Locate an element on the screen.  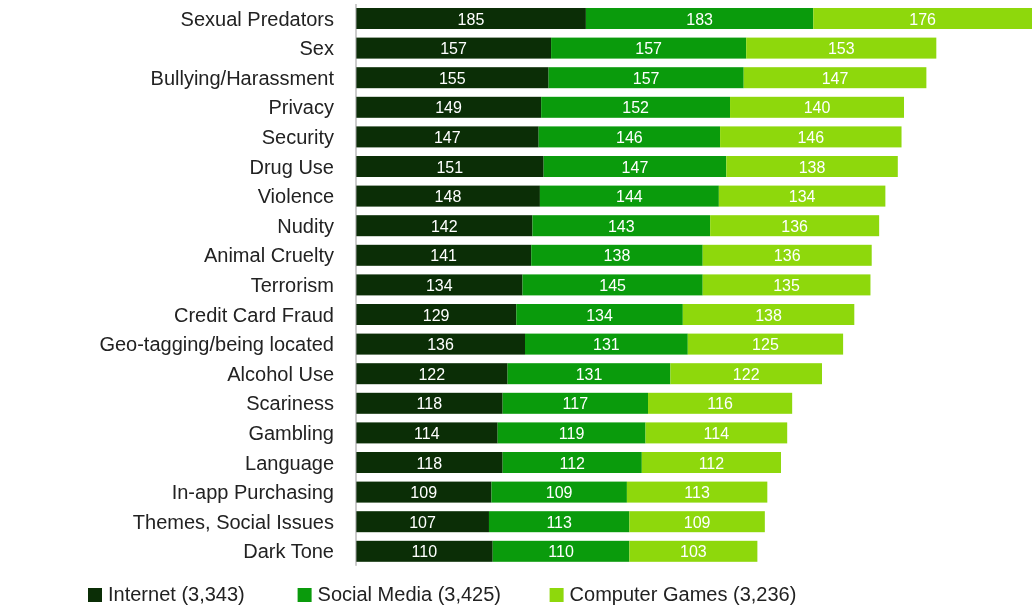
y-tick-label: Security is located at coordinates (297, 136).